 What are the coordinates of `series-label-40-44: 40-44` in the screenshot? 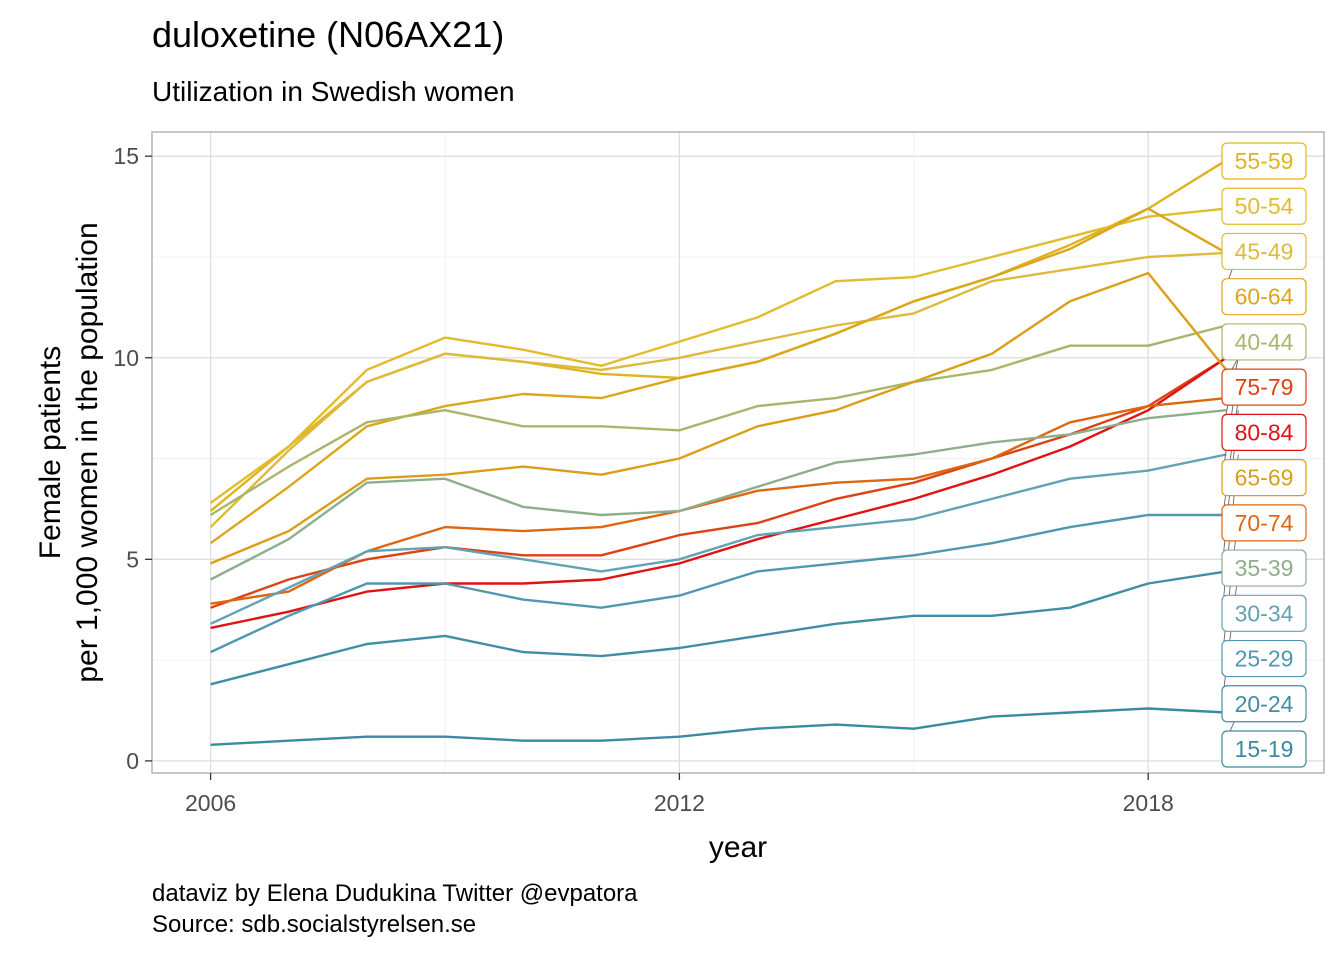 It's located at (1264, 342).